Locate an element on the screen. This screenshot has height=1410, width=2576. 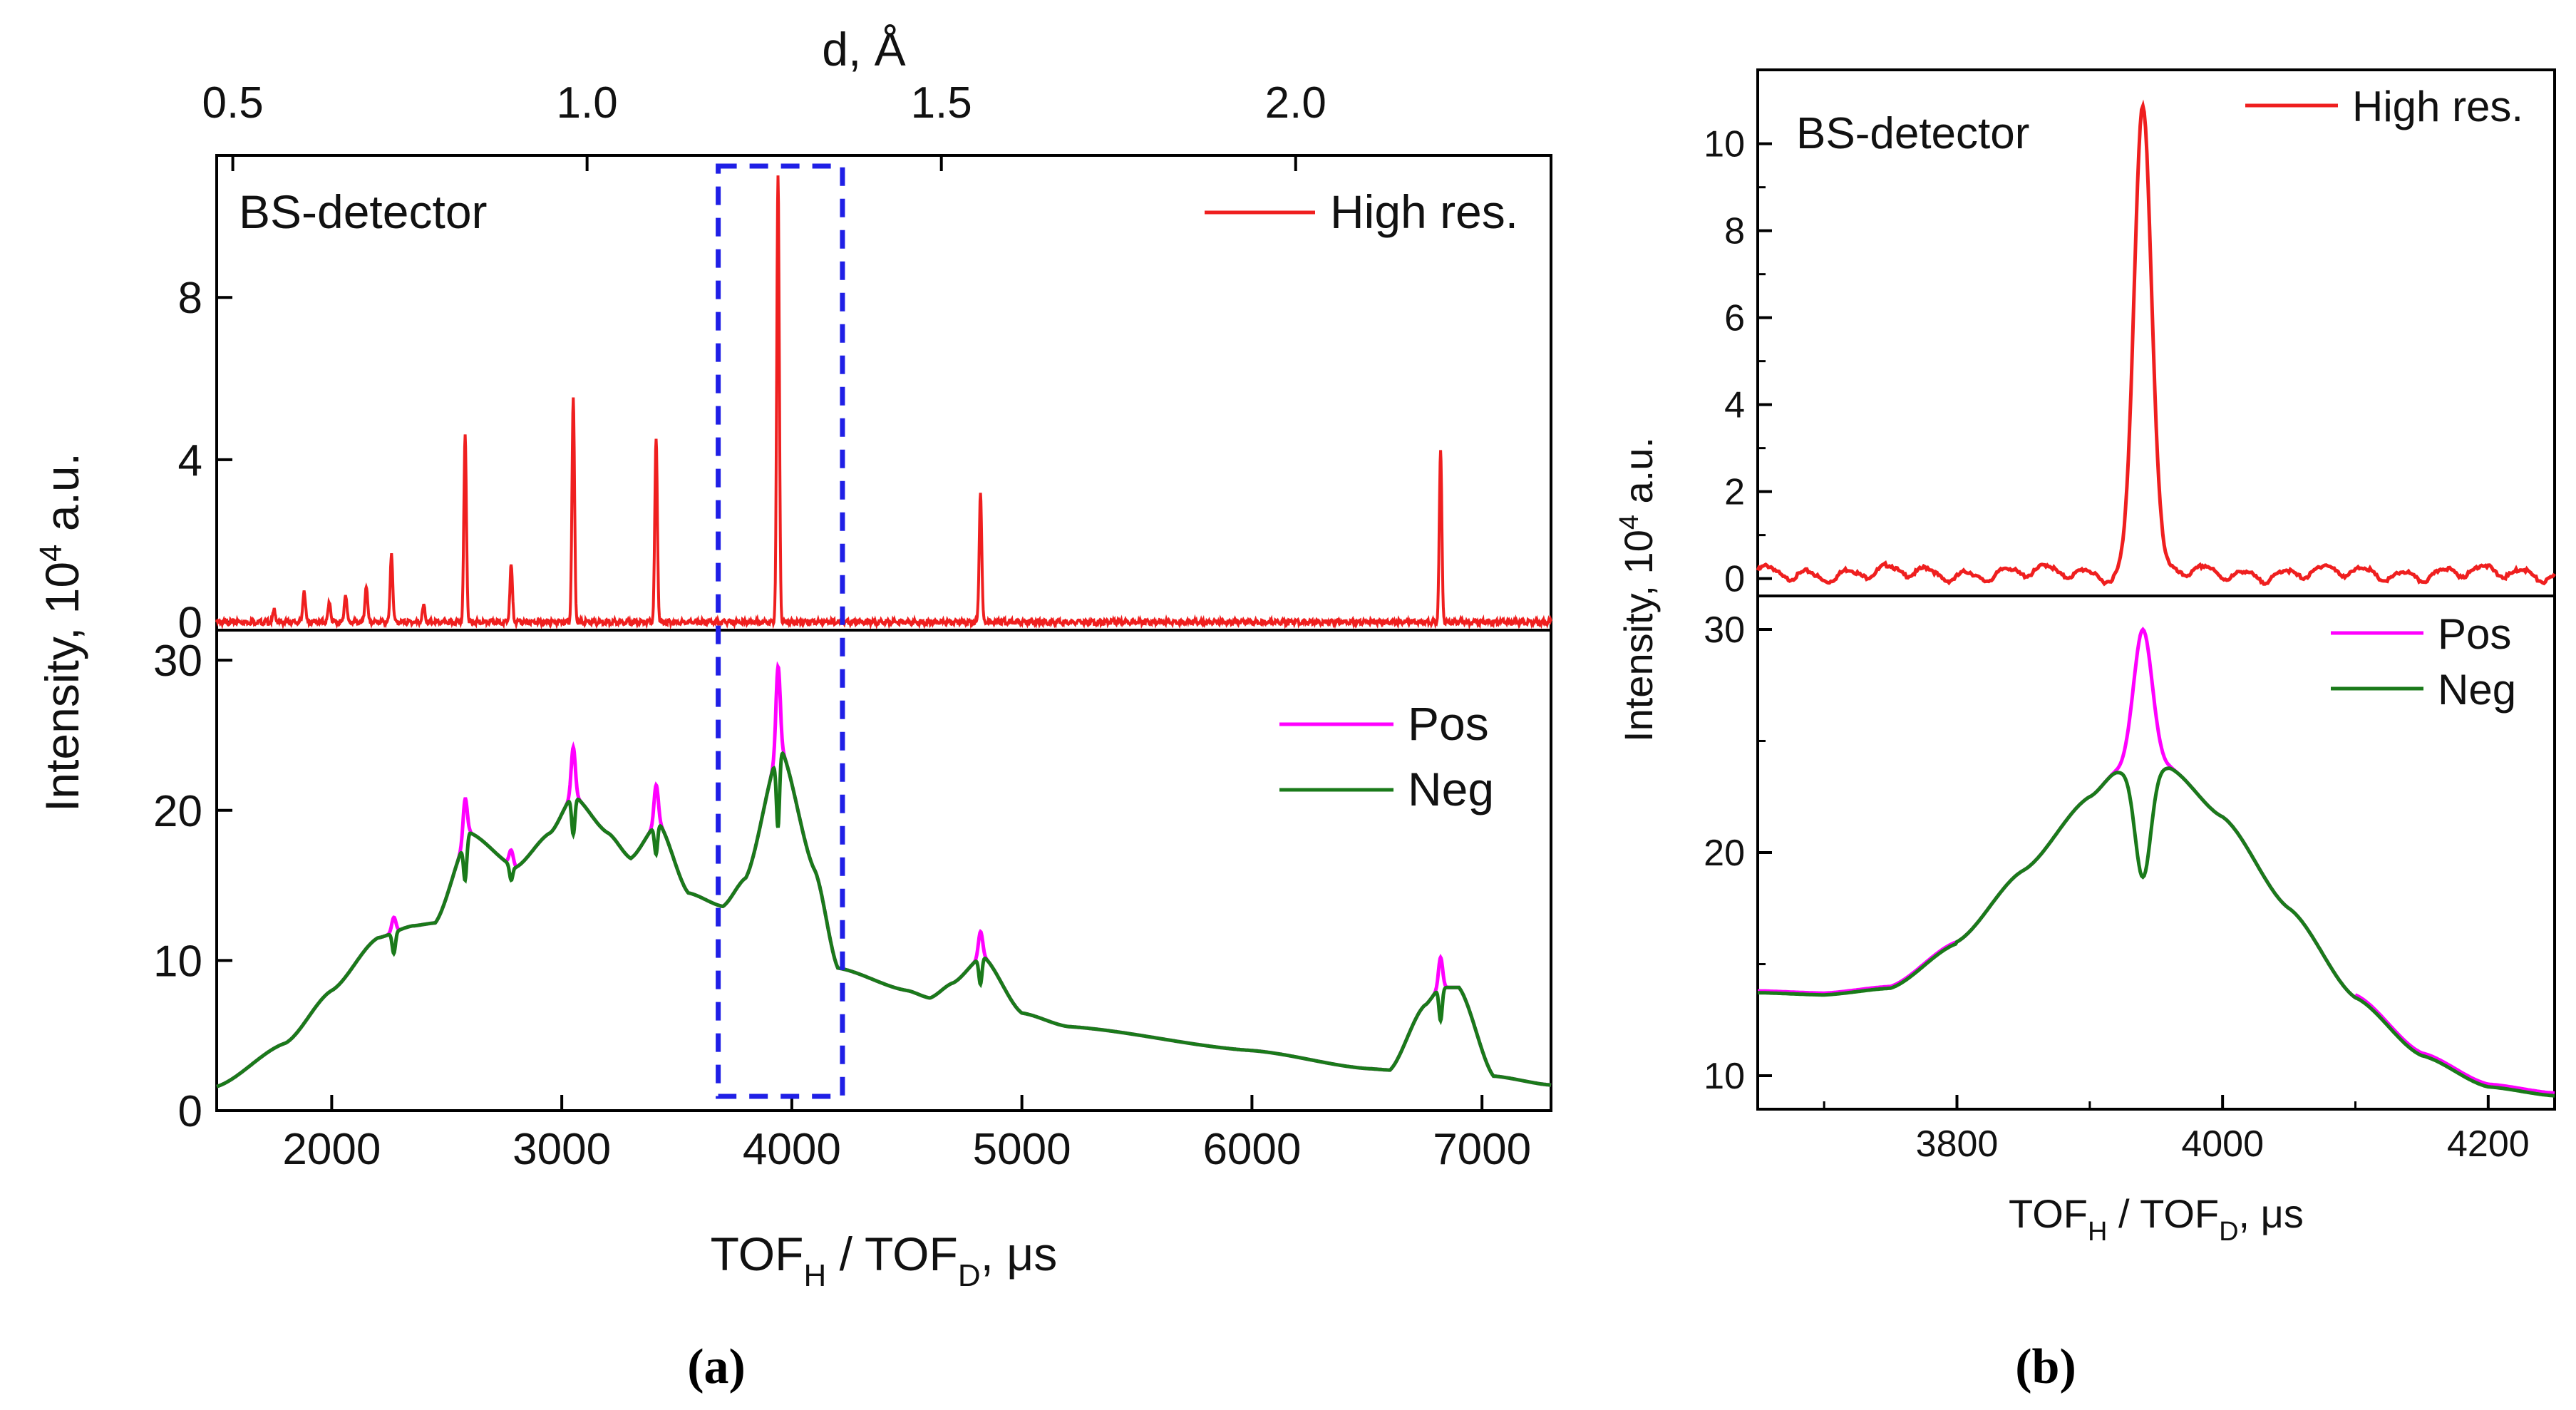
a-caption: (a) is located at coordinates (716, 1366).